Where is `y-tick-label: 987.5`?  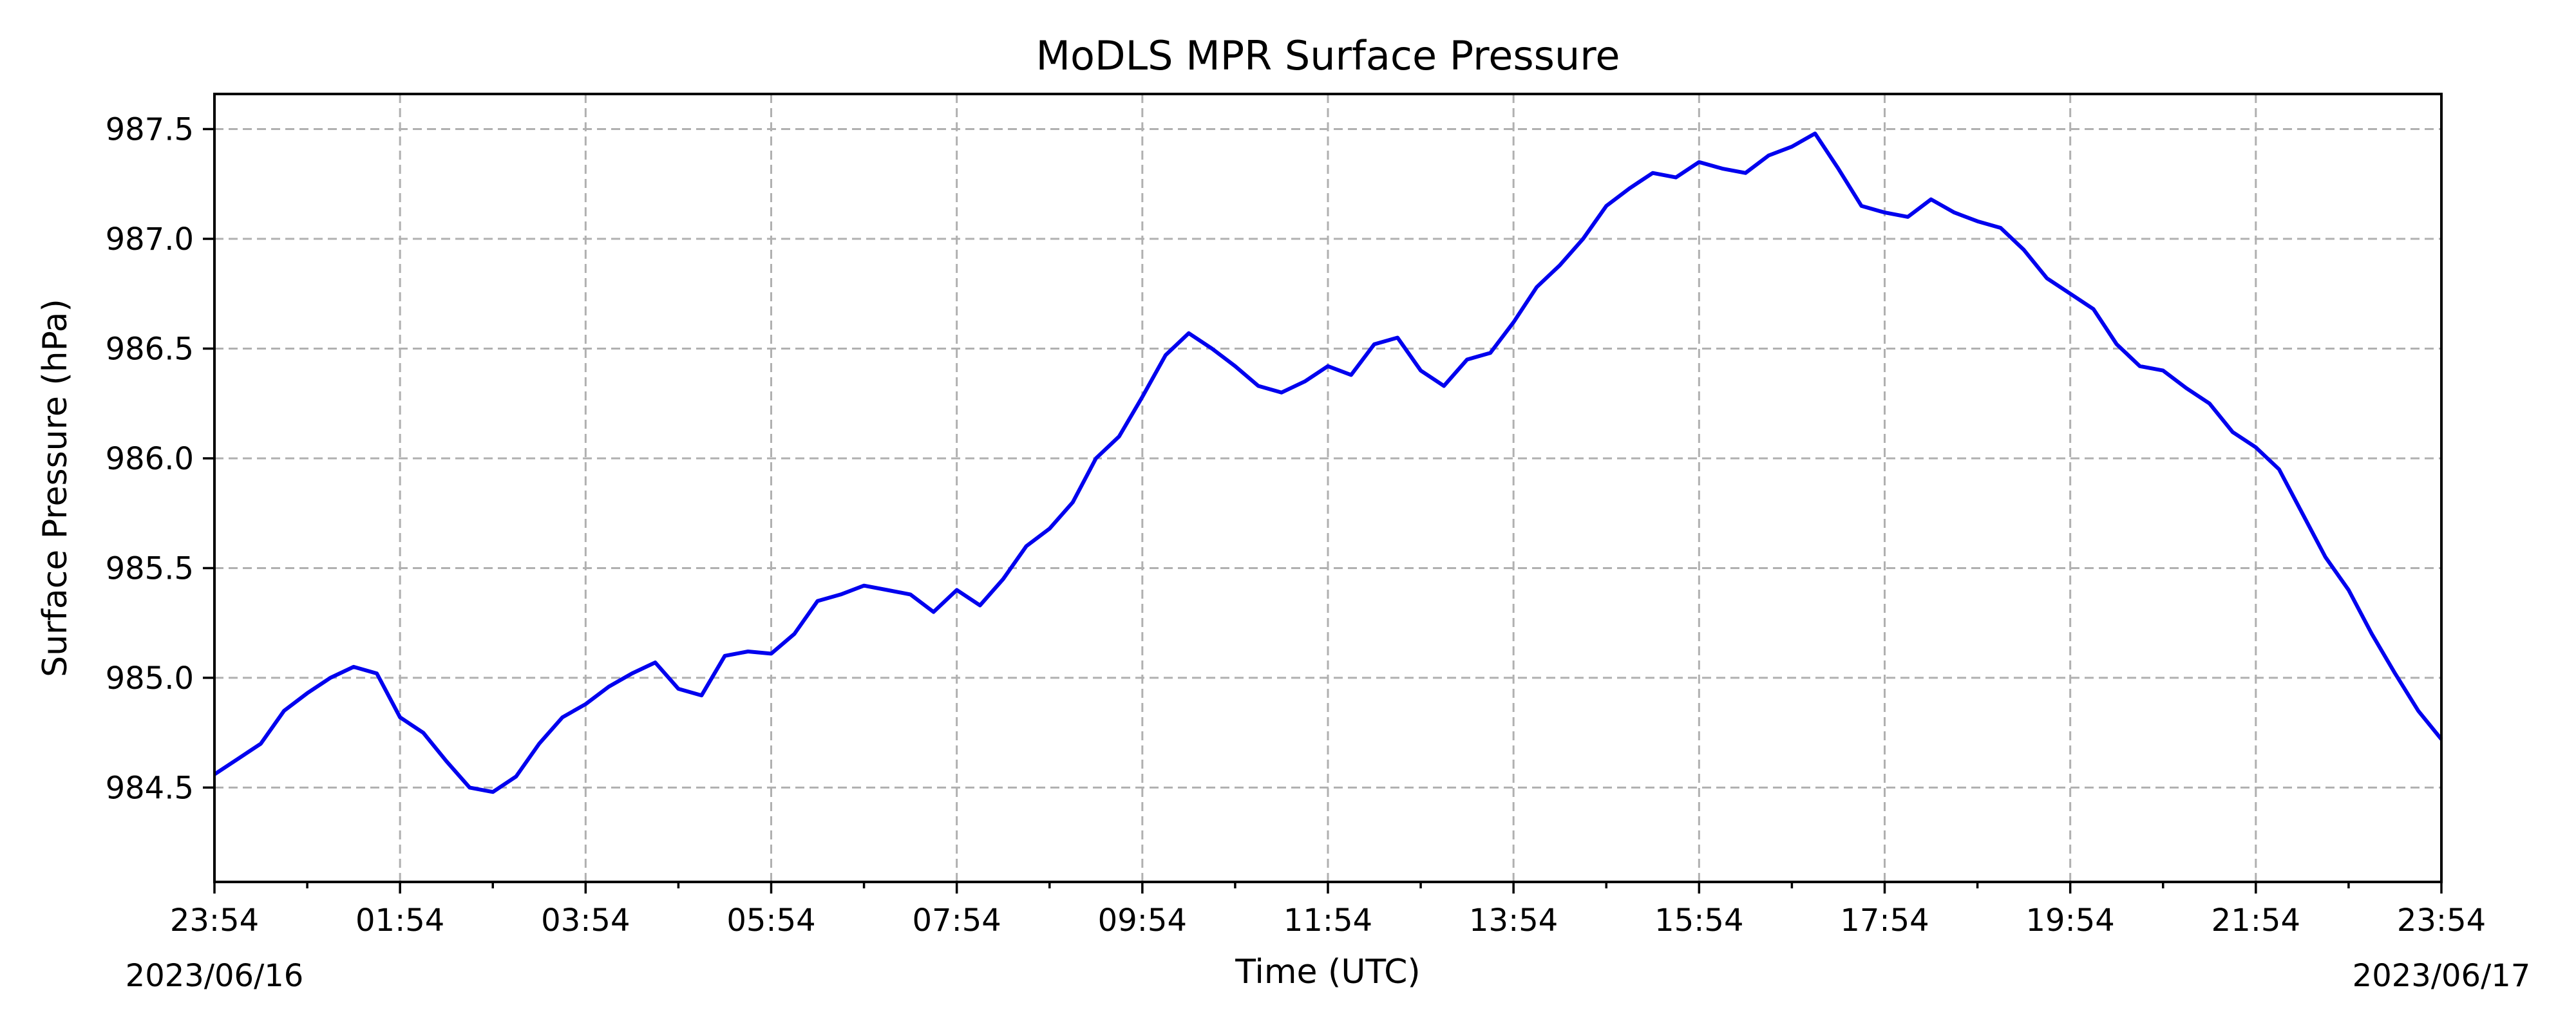 y-tick-label: 987.5 is located at coordinates (150, 130).